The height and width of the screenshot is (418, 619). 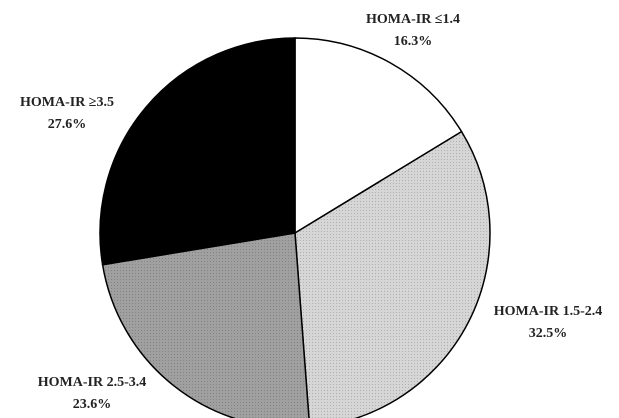 What do you see at coordinates (92, 404) in the screenshot?
I see `slice-value-label: 23.6%` at bounding box center [92, 404].